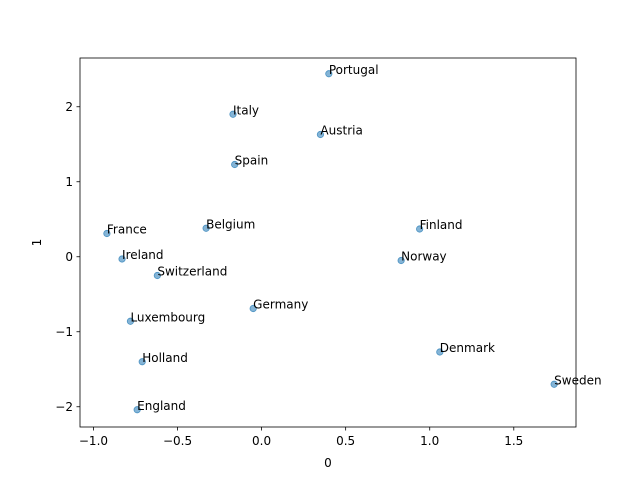 Image resolution: width=640 pixels, height=480 pixels. What do you see at coordinates (440, 352) in the screenshot?
I see `point-denmark` at bounding box center [440, 352].